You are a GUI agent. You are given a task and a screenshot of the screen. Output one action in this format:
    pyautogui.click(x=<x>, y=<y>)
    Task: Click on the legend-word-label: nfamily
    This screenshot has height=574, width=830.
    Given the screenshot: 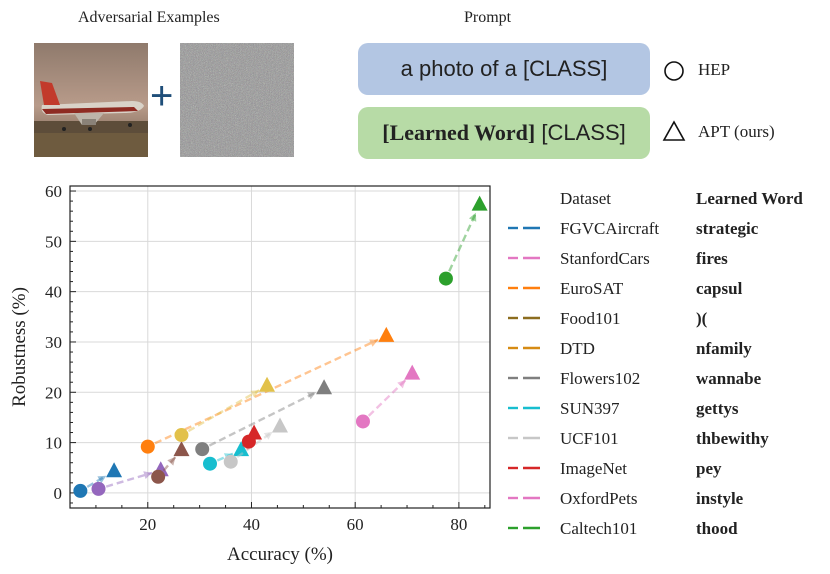 What is the action you would take?
    pyautogui.click(x=724, y=348)
    